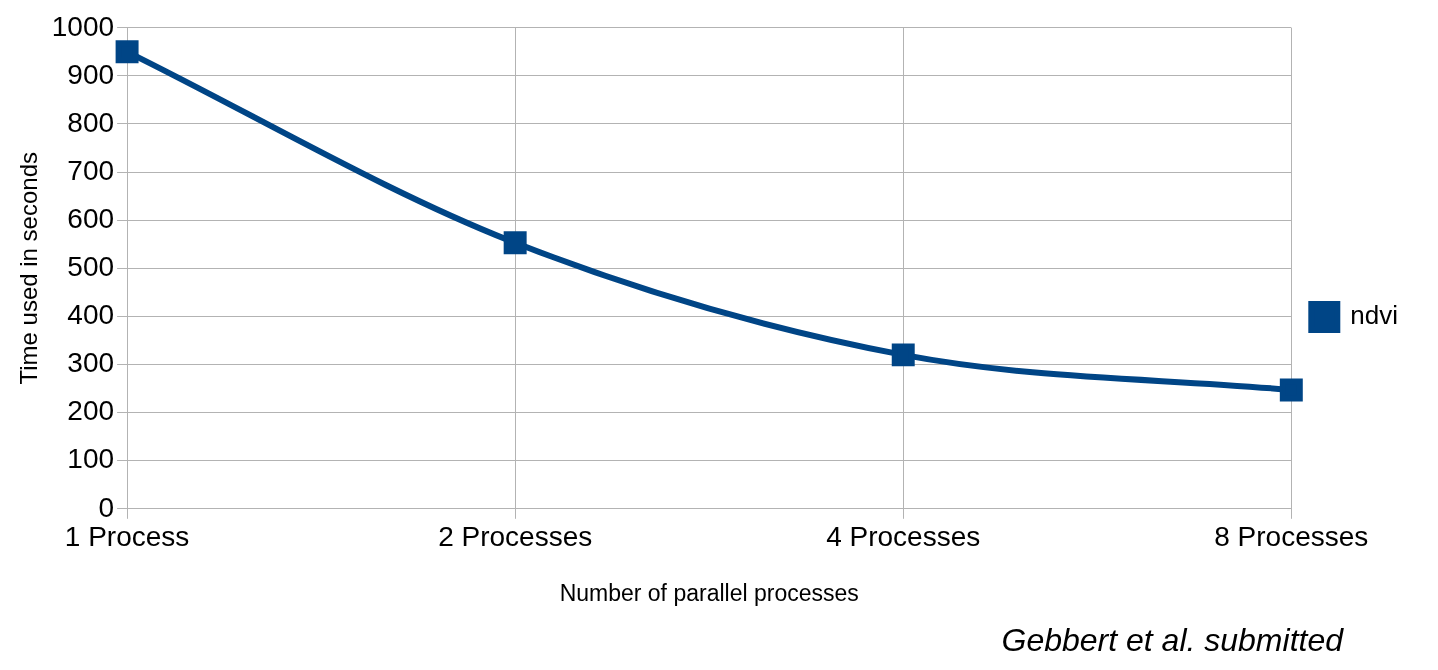  What do you see at coordinates (91, 363) in the screenshot?
I see `y-tick-label: 300` at bounding box center [91, 363].